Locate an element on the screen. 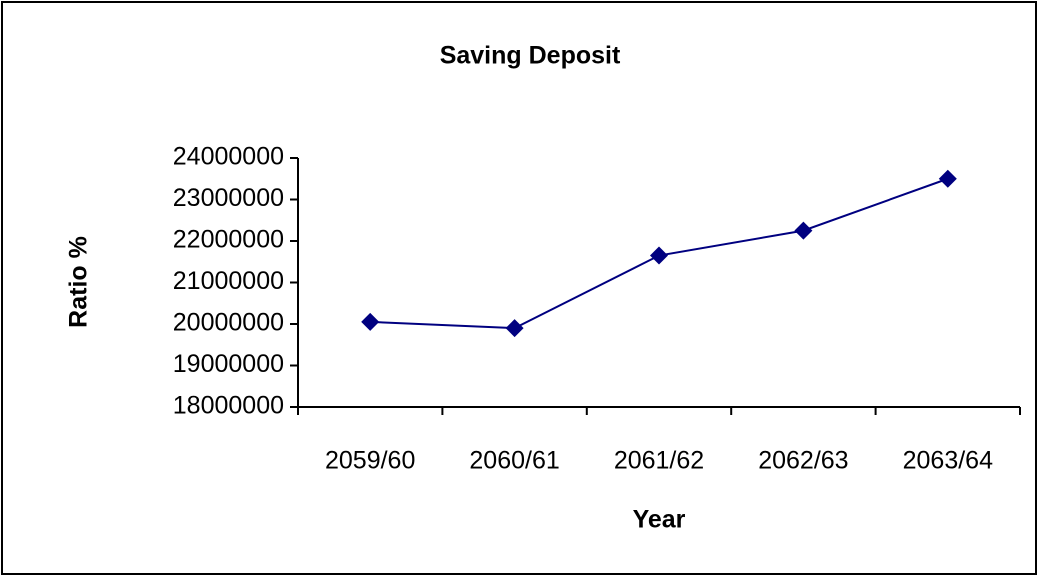 The height and width of the screenshot is (577, 1039). y-tick-label: 24000000 is located at coordinates (228, 157).